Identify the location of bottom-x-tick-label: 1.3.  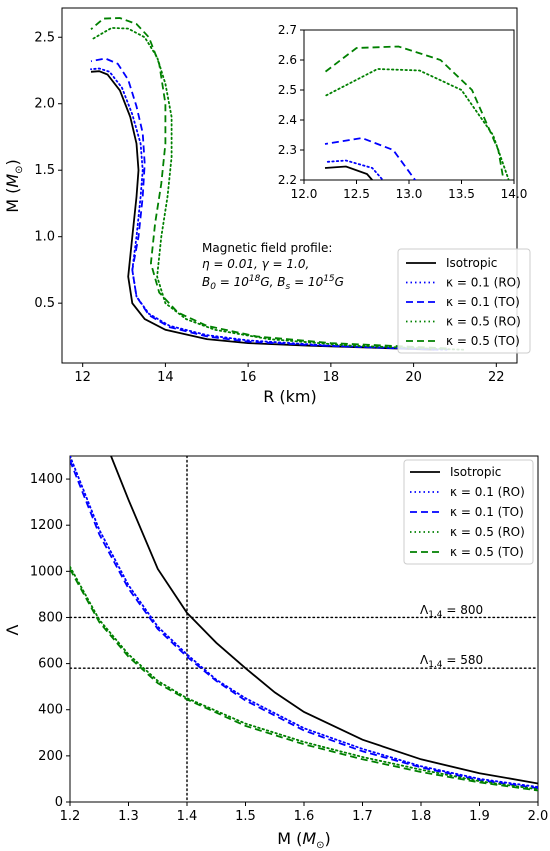
(128, 816).